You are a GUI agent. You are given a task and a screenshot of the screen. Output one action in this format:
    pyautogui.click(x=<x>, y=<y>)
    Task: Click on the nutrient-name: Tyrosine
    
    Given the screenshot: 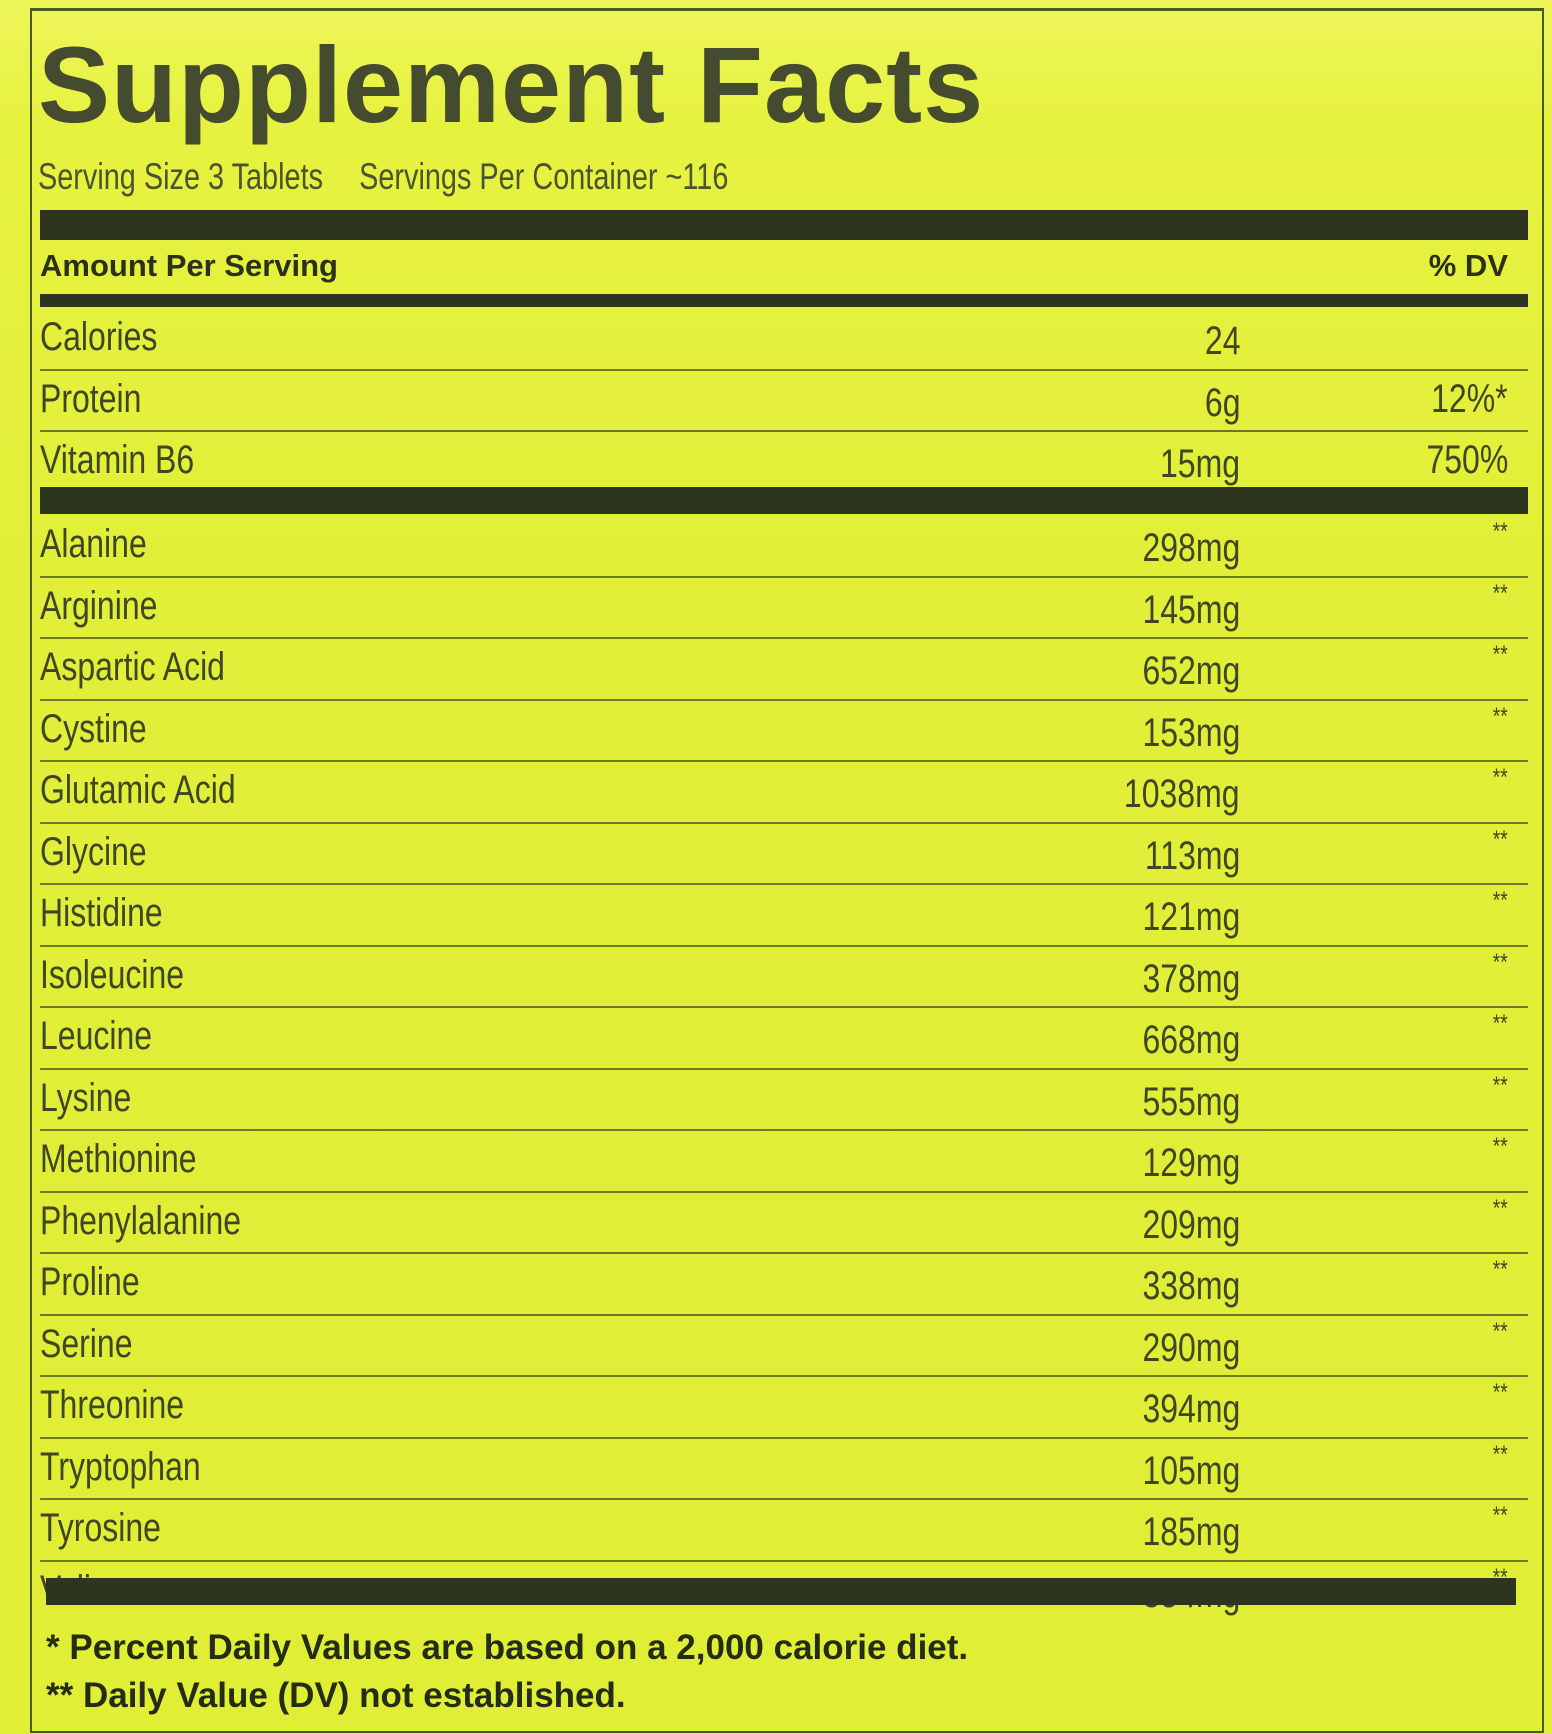 What is the action you would take?
    pyautogui.click(x=100, y=1528)
    